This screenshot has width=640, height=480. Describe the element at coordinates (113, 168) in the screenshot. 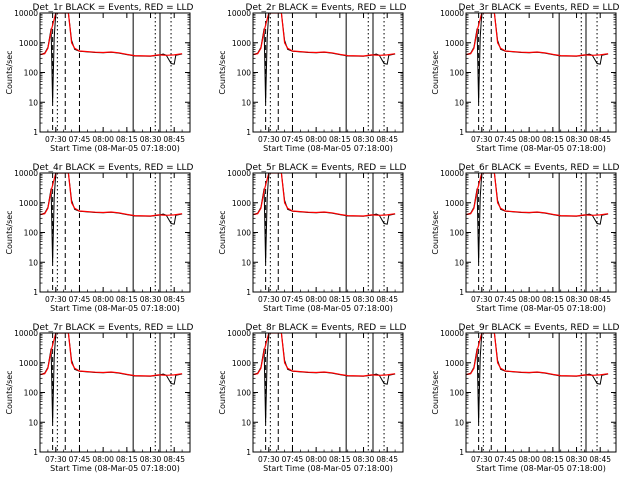

I see `panel-title: Det_4r BLACK = Events, RED = LLD` at that location.